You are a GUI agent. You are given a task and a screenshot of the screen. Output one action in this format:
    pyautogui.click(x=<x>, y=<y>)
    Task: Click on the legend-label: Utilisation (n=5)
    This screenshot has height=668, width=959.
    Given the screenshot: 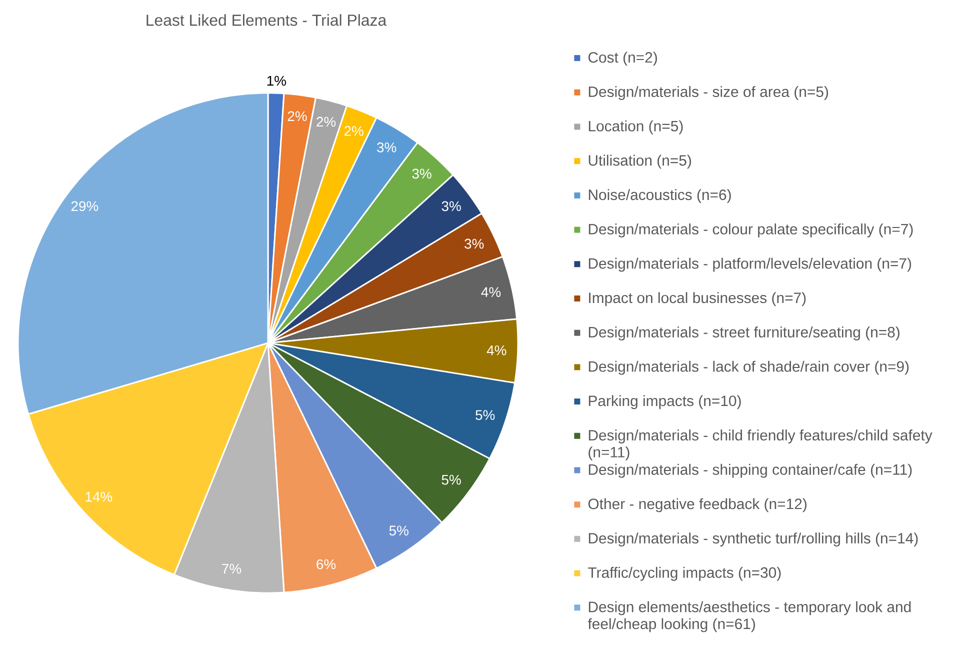 What is the action you would take?
    pyautogui.click(x=639, y=161)
    